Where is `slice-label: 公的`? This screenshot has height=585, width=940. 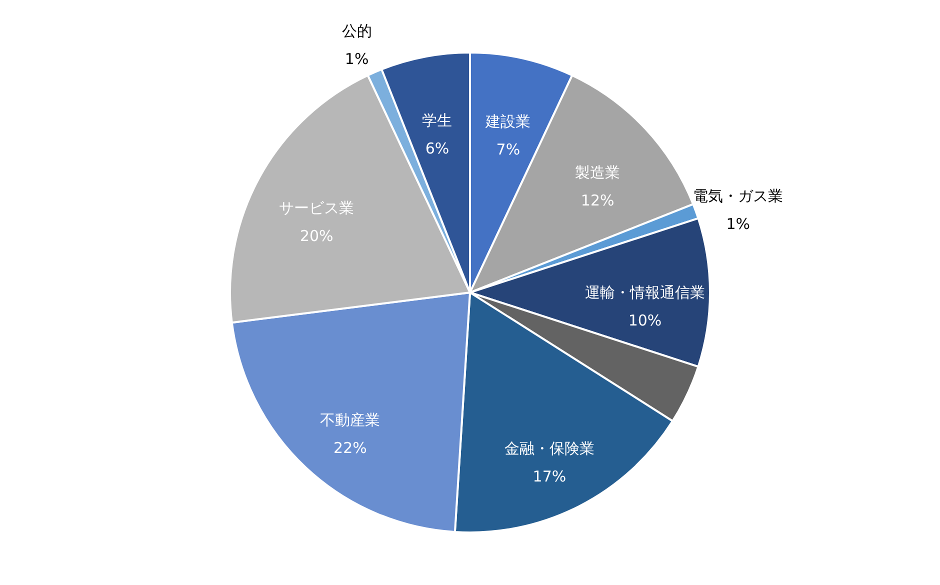 slice-label: 公的 is located at coordinates (357, 31).